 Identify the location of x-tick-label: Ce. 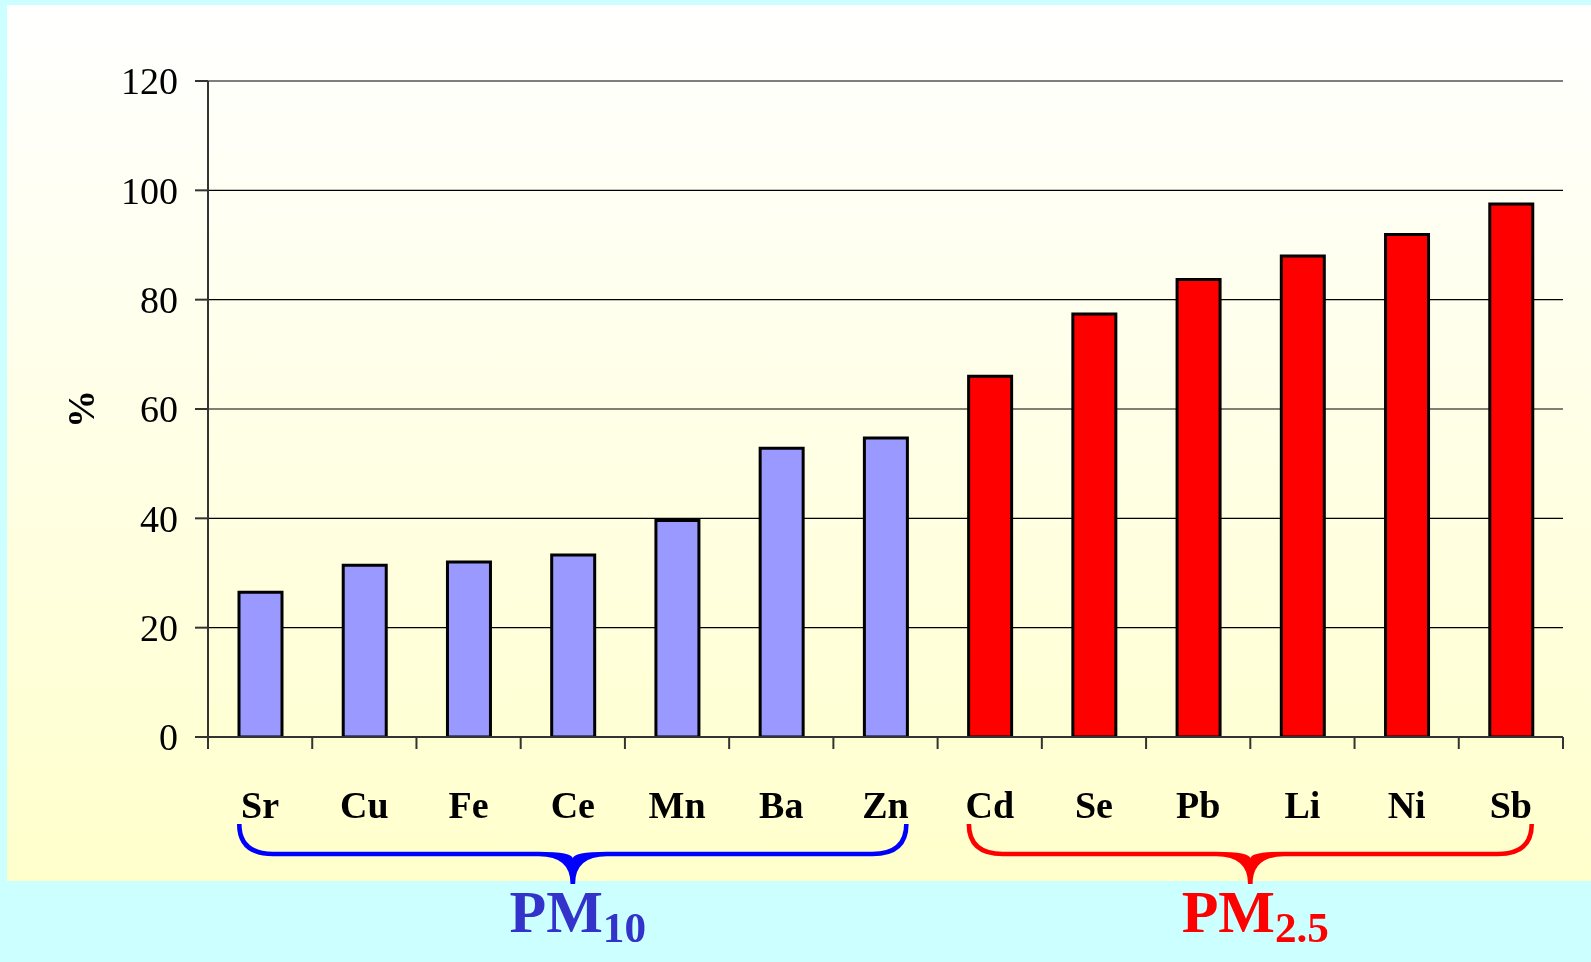
(572, 805).